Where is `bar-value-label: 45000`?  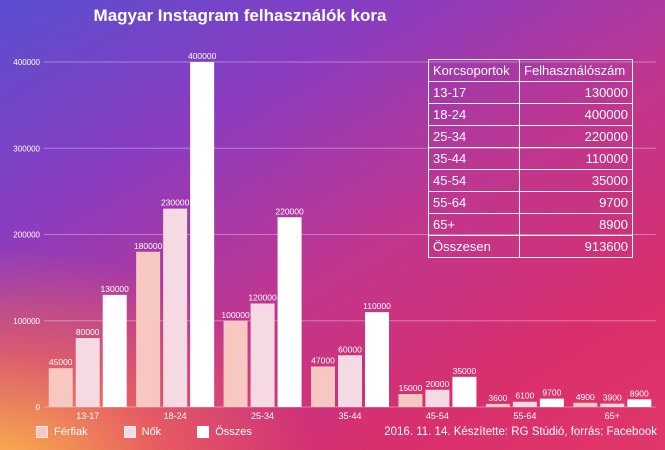
bar-value-label: 45000 is located at coordinates (61, 362).